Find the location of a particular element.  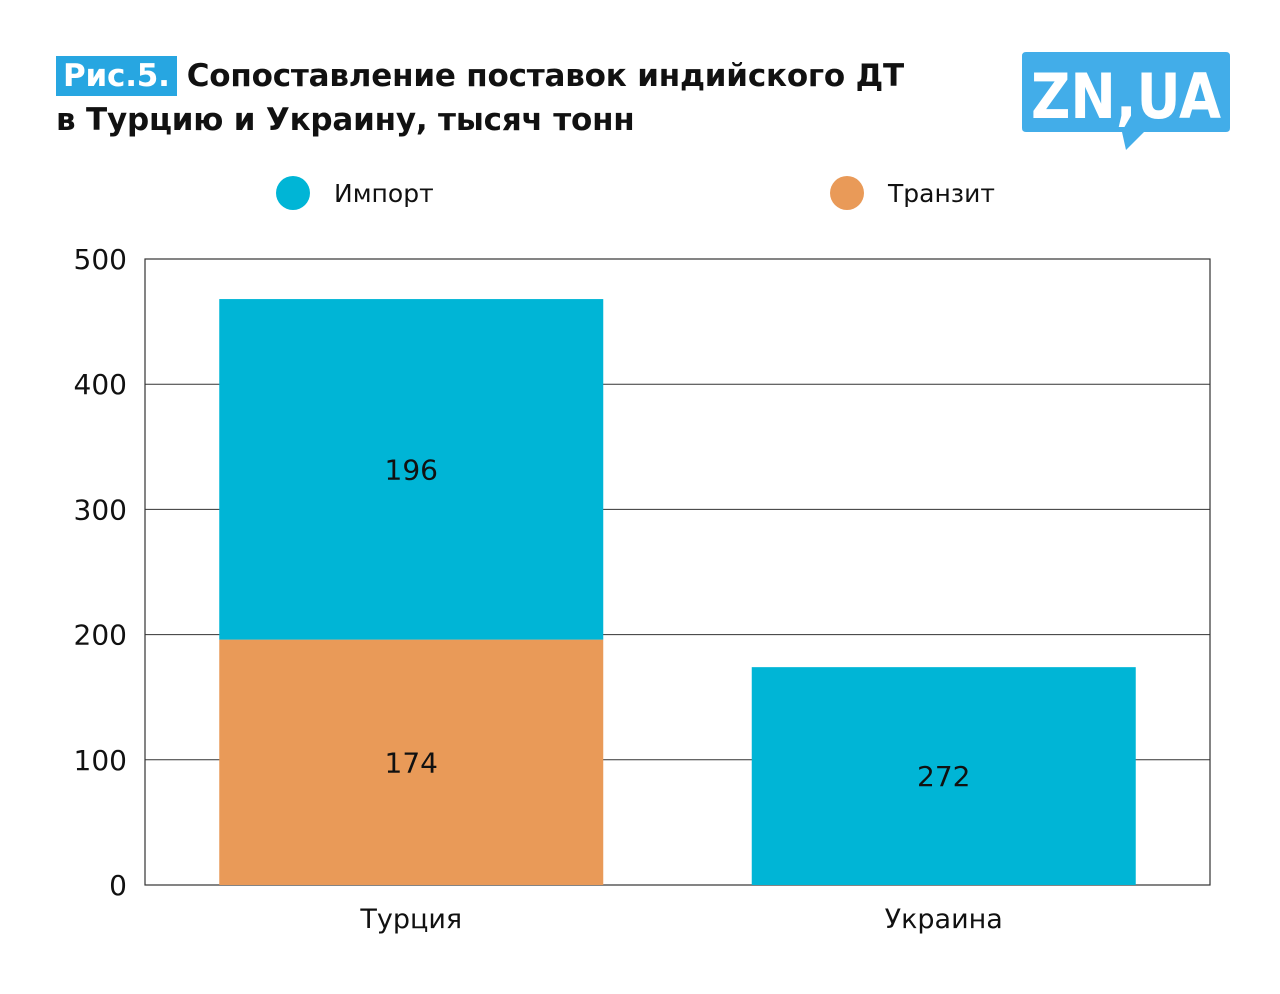

legend-swatch-import is located at coordinates (293, 193).